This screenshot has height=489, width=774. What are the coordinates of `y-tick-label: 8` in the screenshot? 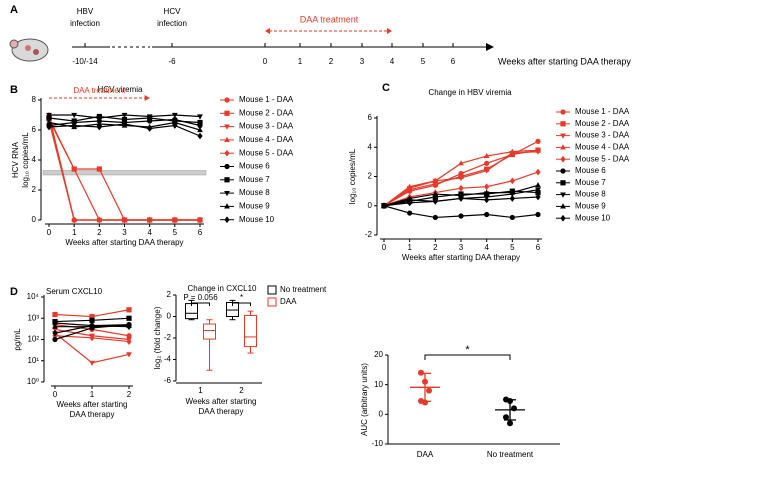 It's located at (34, 99).